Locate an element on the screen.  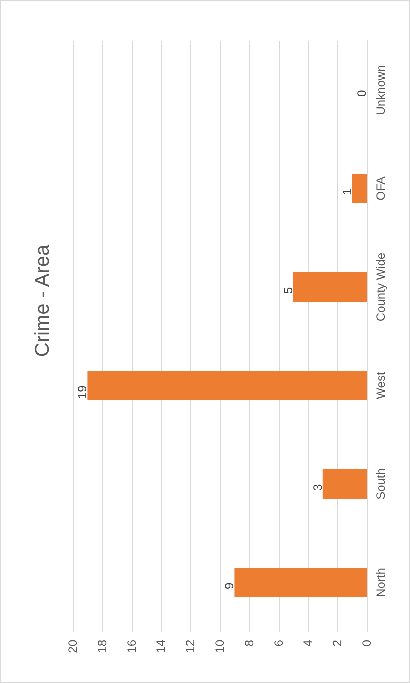
text: Crime - Area is located at coordinates (43, 301).